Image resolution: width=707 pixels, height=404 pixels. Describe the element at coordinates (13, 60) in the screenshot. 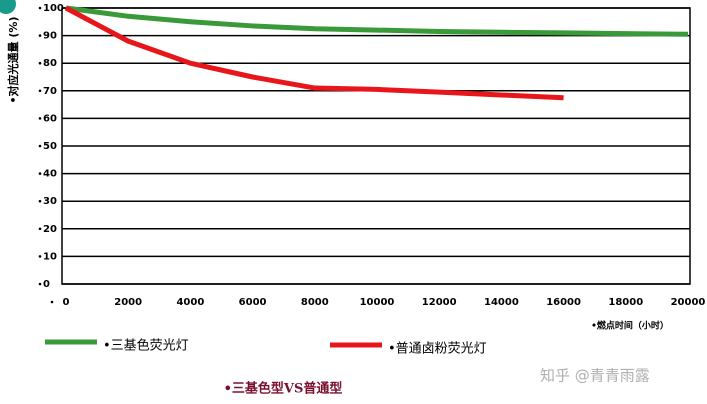

I see `y-axis-label: •对应光通量 (%)` at that location.